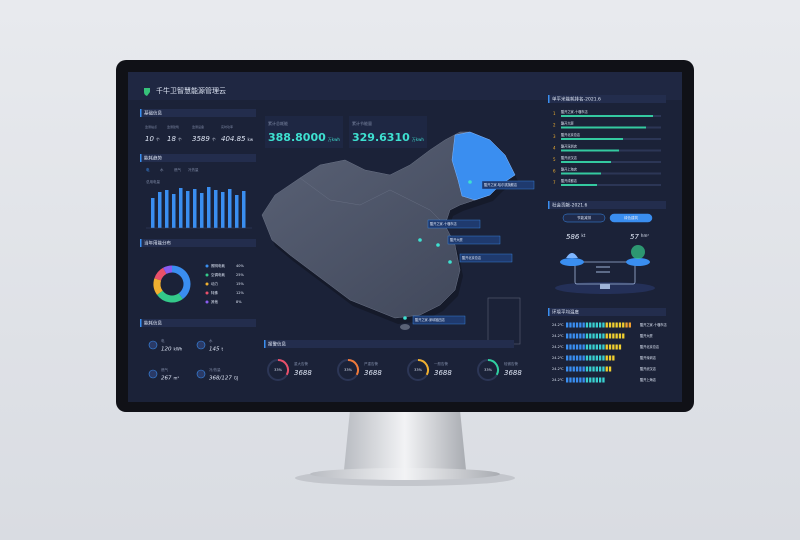 This screenshot has height=540, width=800. I want to click on map-hainan, so click(405, 327).